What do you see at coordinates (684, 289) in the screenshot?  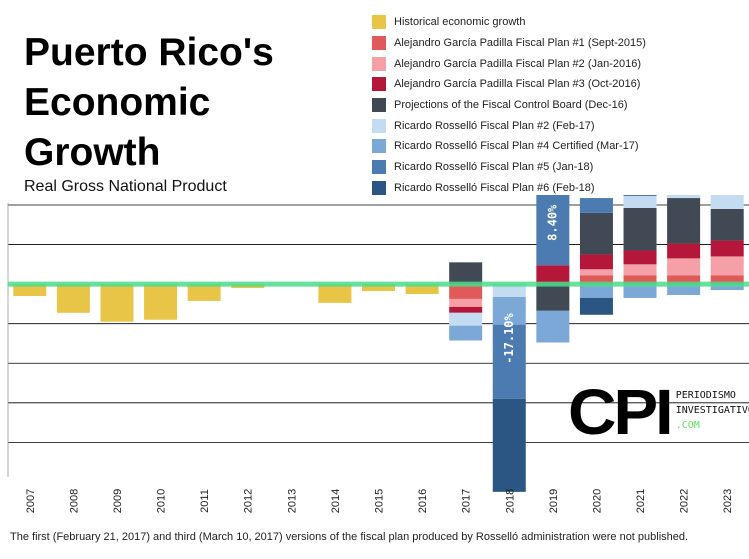 I see `bar-rr4-2022` at bounding box center [684, 289].